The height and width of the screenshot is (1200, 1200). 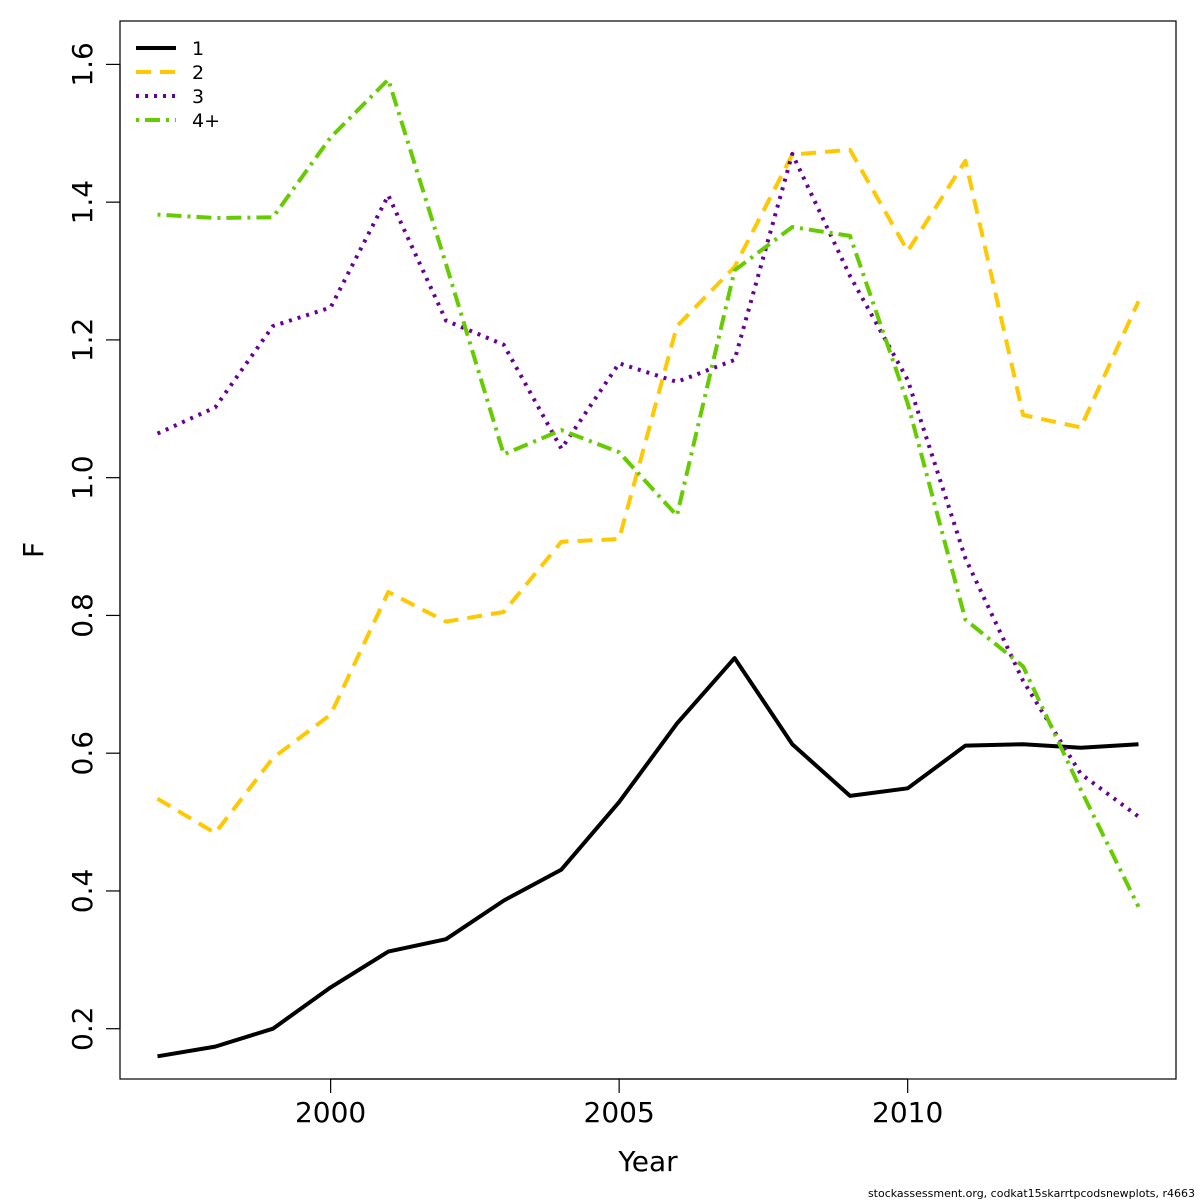 I want to click on y-tick-label: 0.8, so click(x=82, y=615).